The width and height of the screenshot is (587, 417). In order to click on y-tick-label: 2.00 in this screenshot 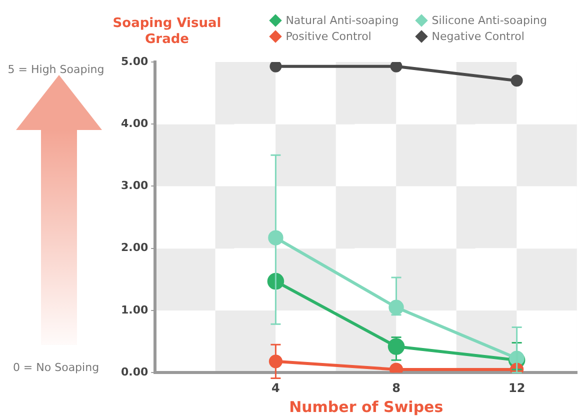, I will do `click(134, 247)`.